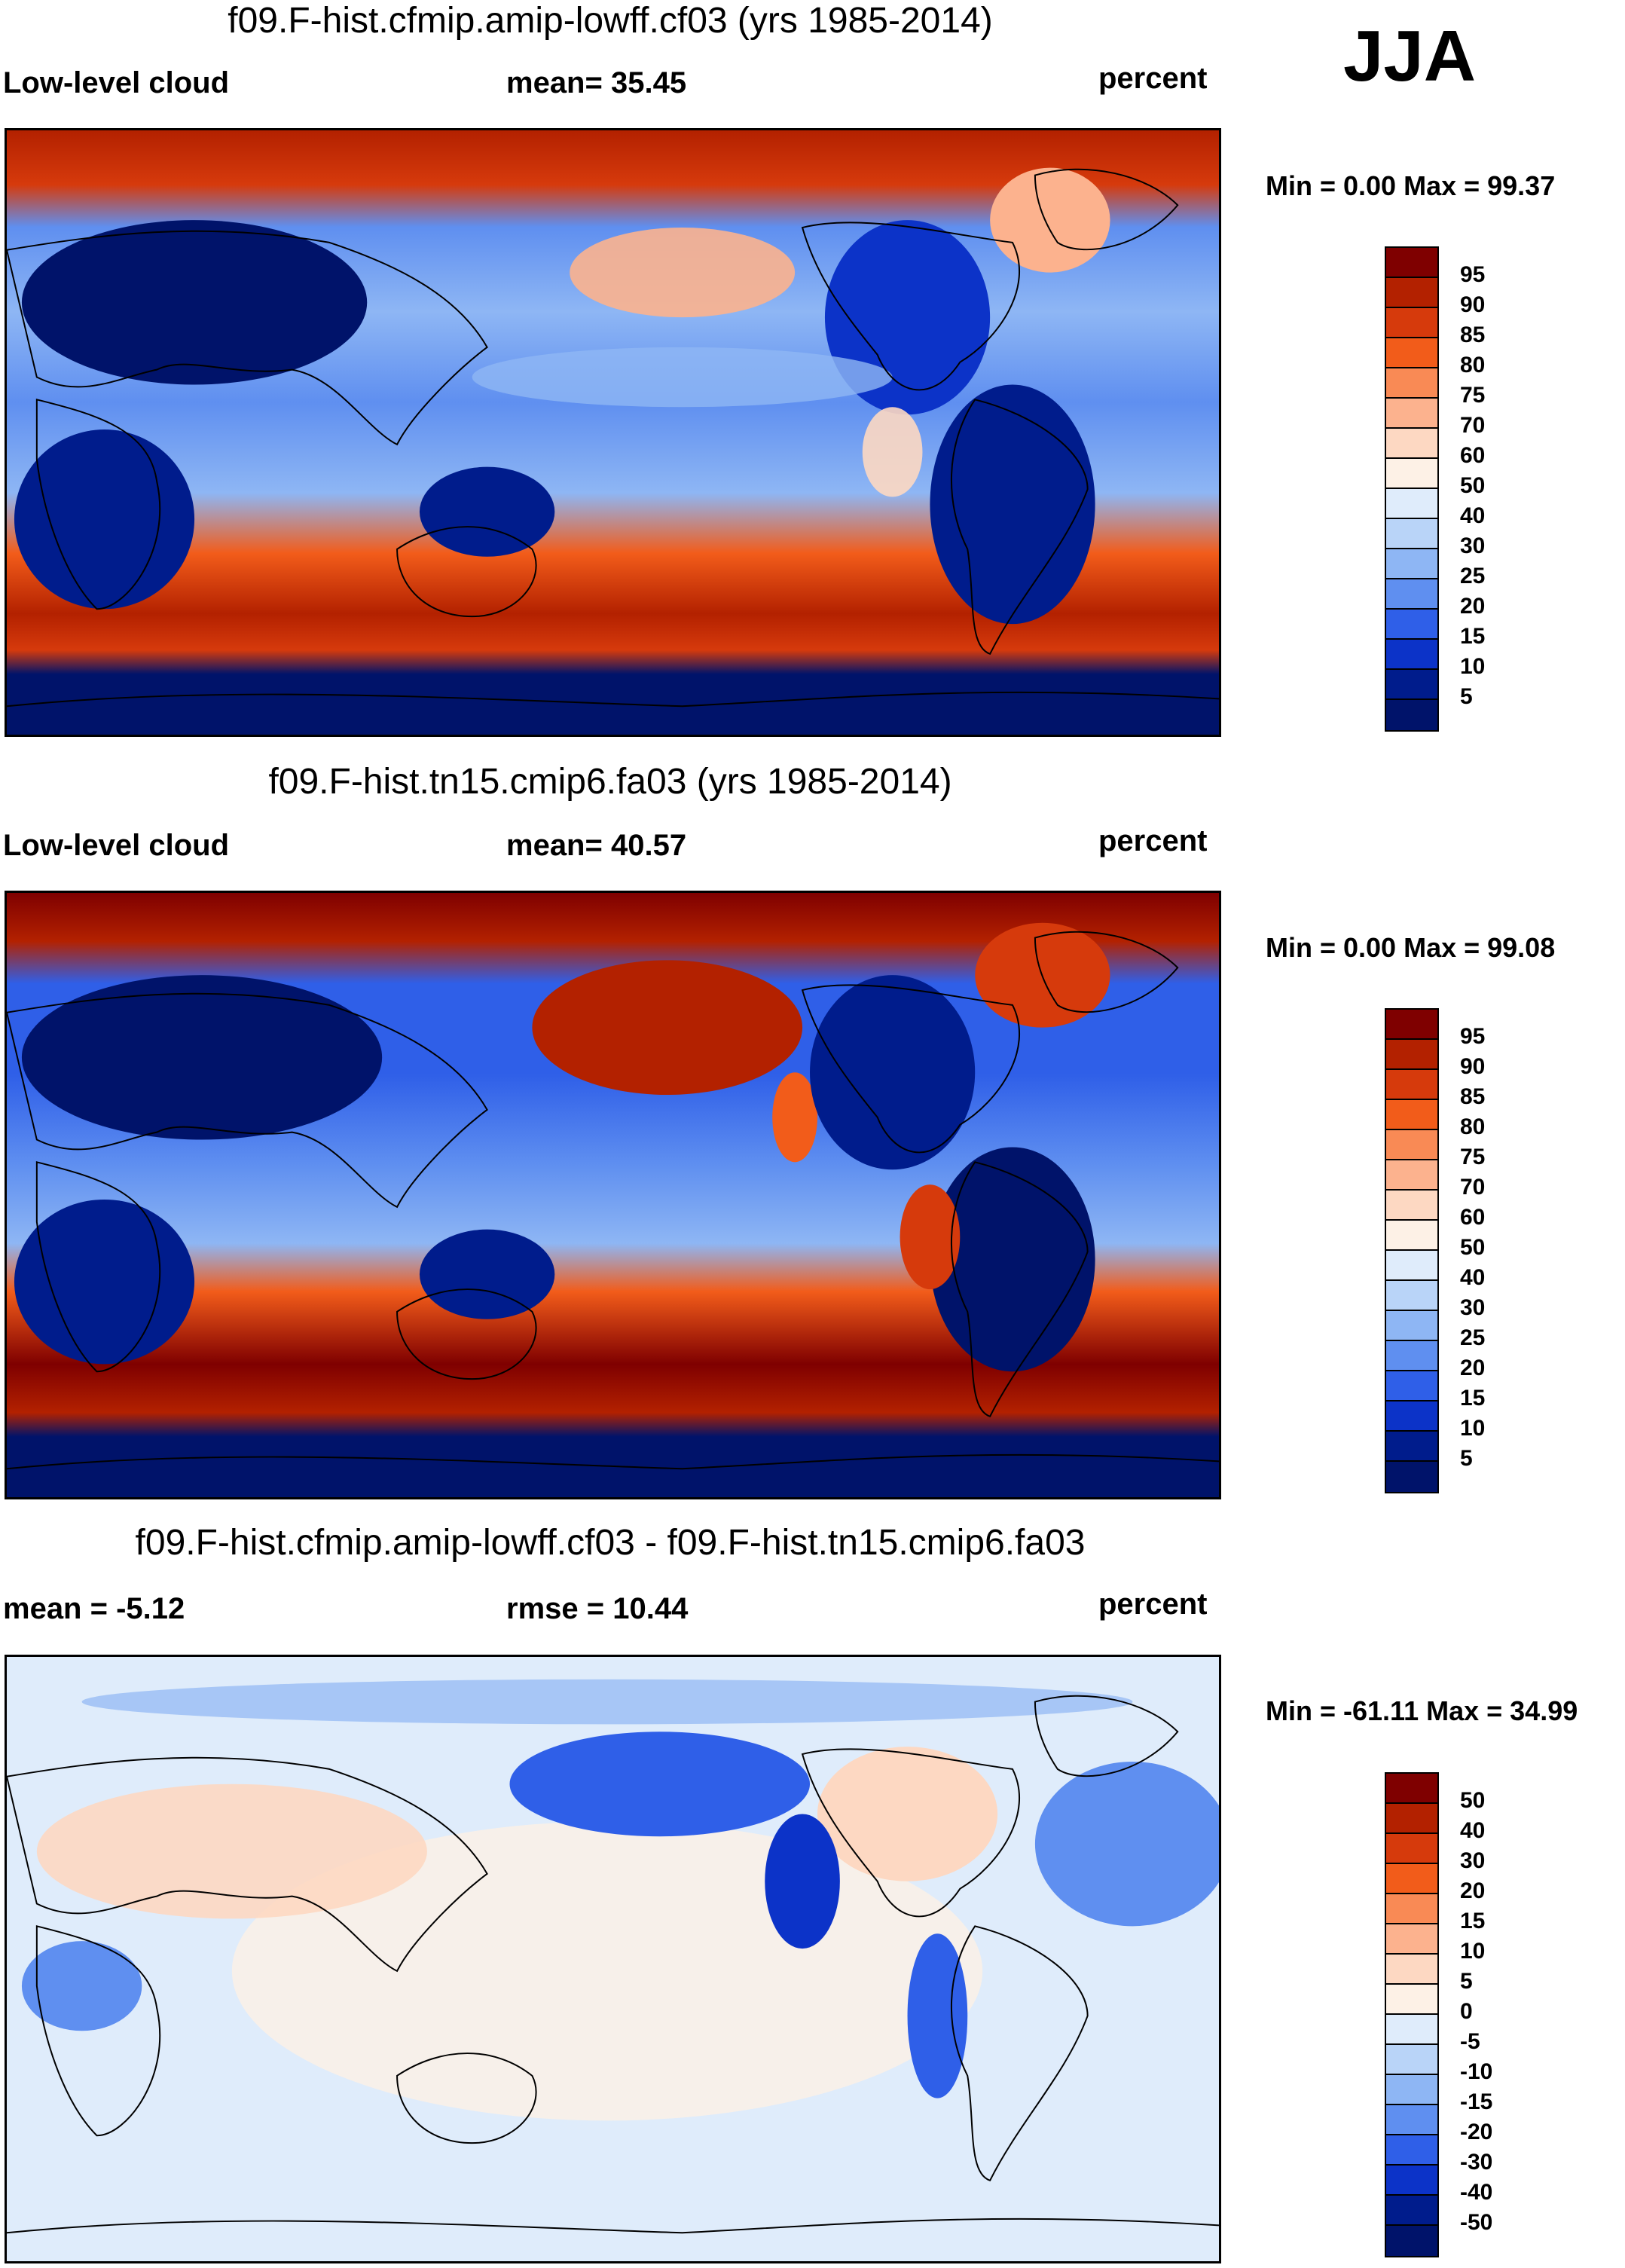 This screenshot has width=1625, height=2268. I want to click on panel3-cbar-label: 40, so click(1473, 1830).